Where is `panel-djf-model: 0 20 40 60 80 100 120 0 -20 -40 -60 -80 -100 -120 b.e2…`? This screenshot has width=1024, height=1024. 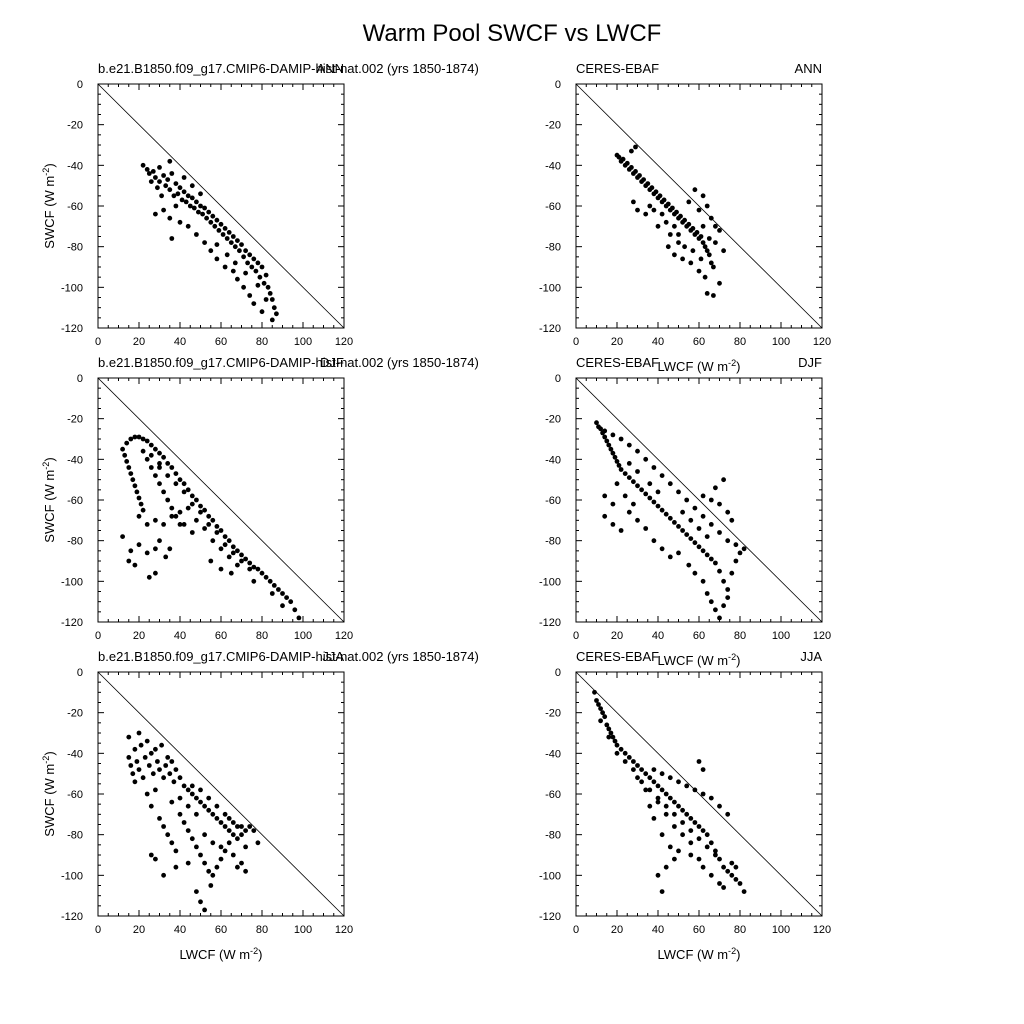
panel-djf-model: 0 20 40 60 80 100 120 0 -20 -40 -60 -80 -100 -120 b.e2… is located at coordinates (260, 498).